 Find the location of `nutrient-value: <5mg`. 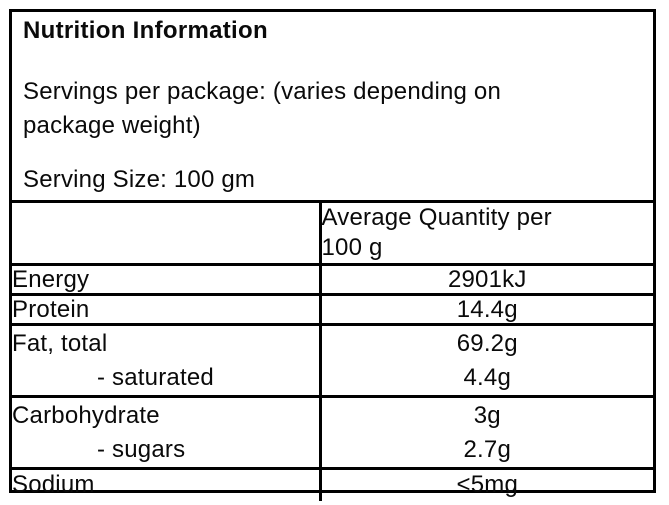

nutrient-value: <5mg is located at coordinates (485, 484).